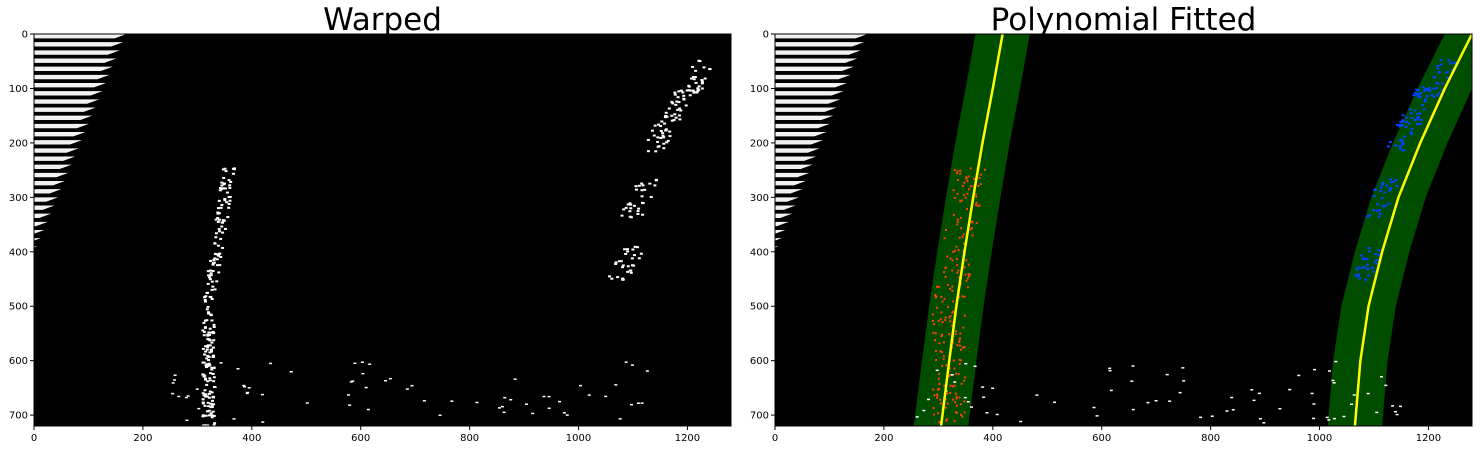  I want to click on left-lane-window, so click(971, 230).